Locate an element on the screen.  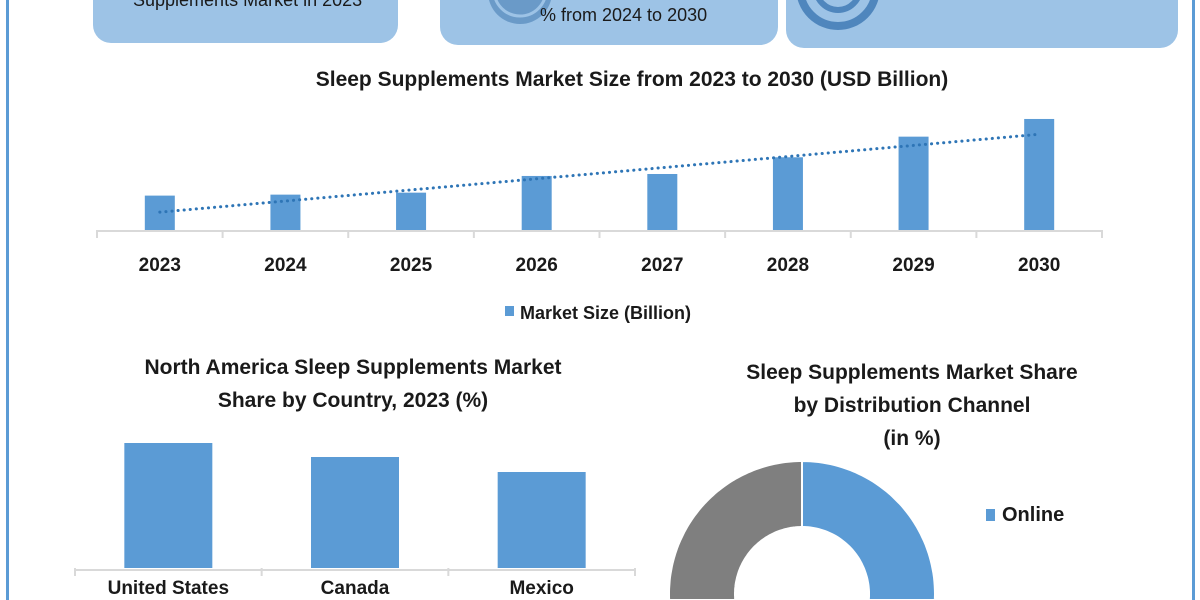
bar-2026 is located at coordinates (536, 202).